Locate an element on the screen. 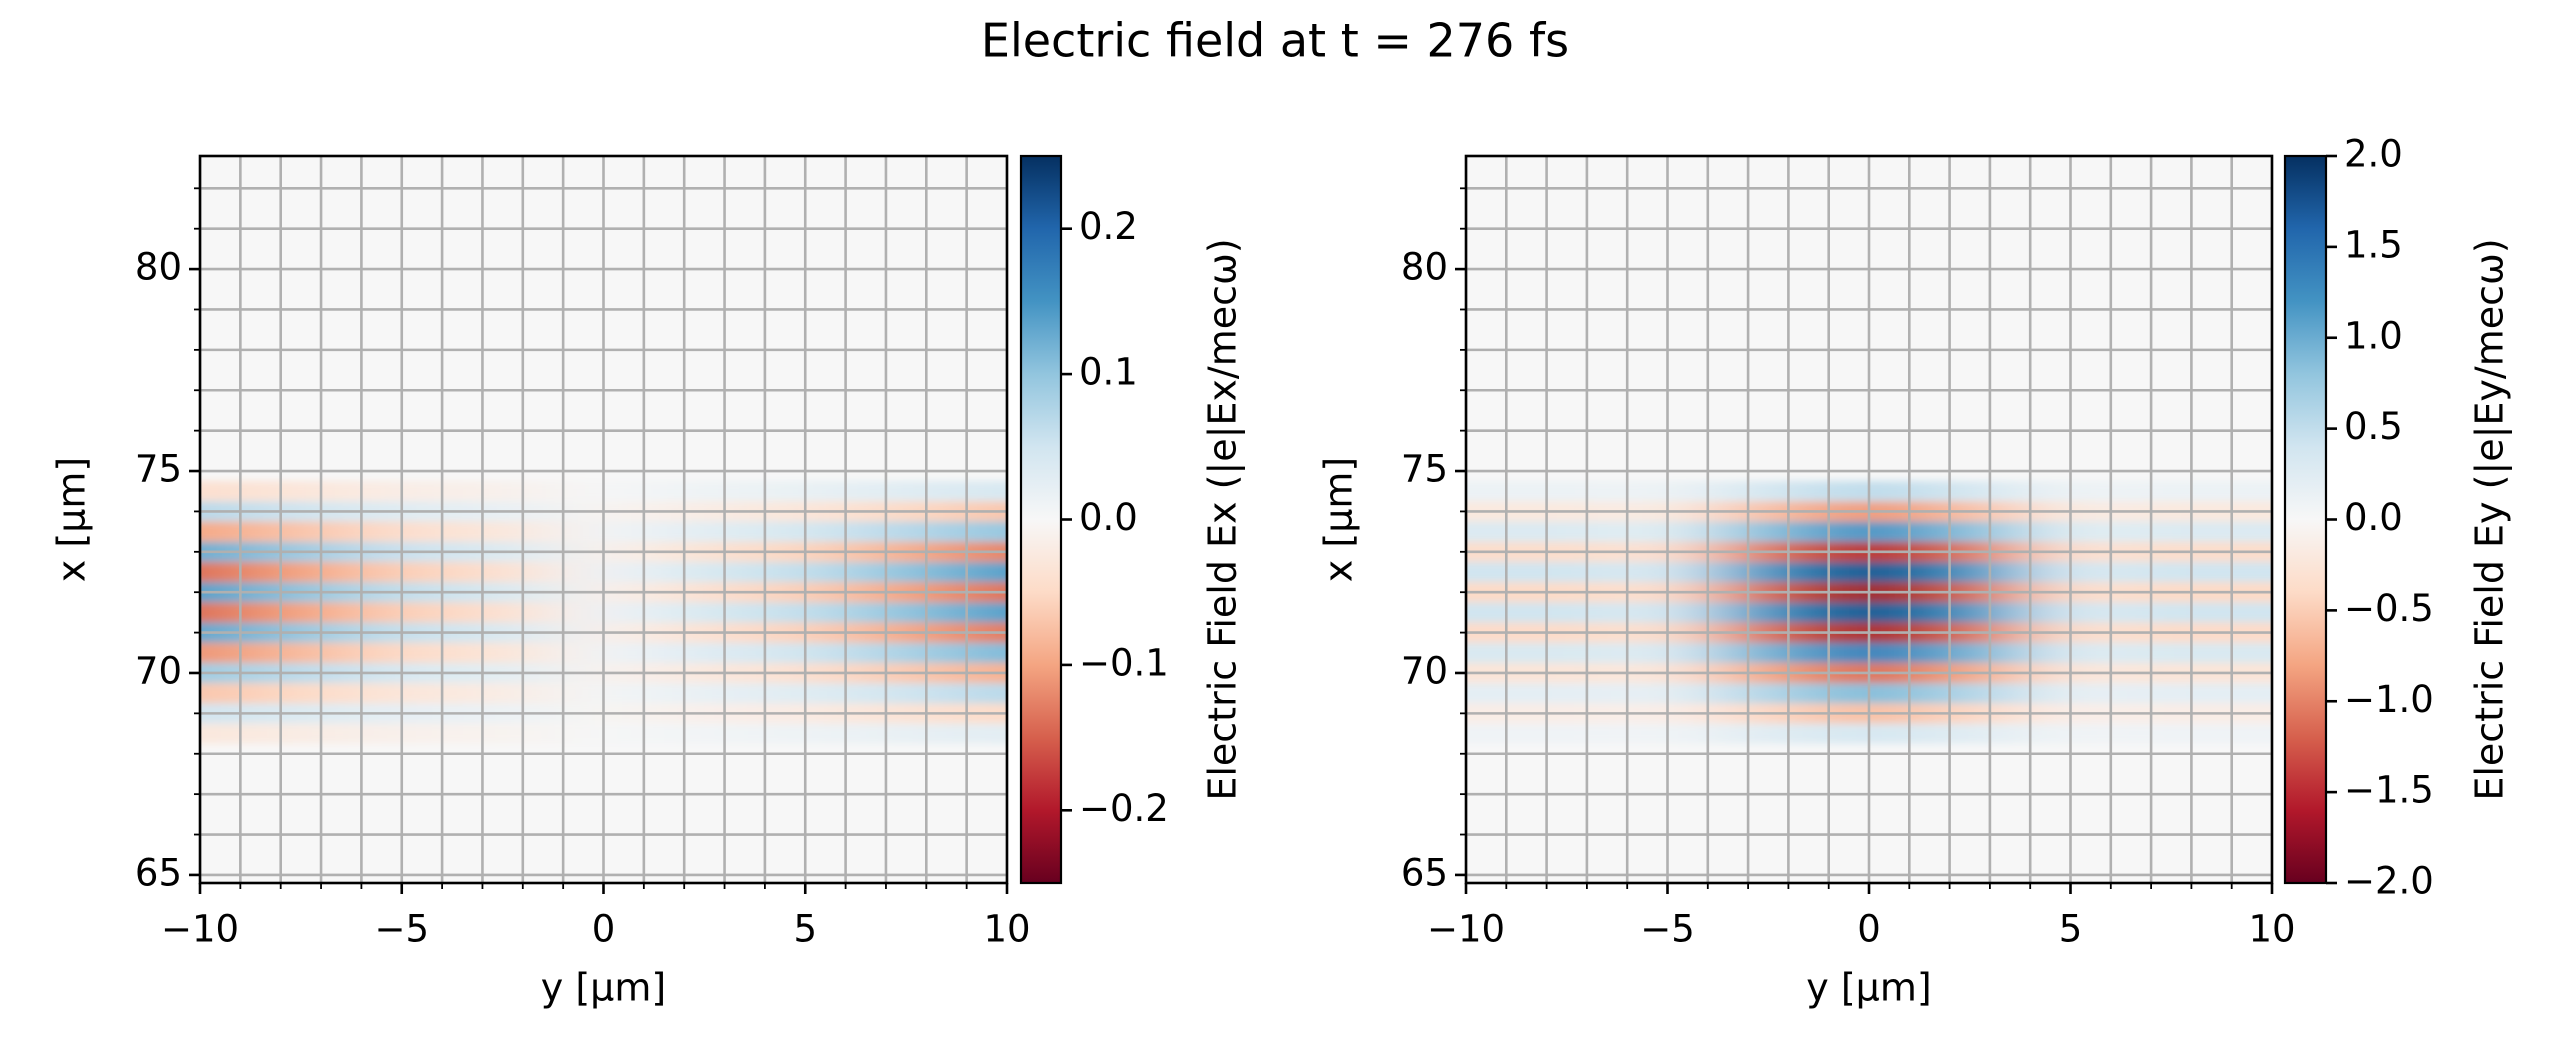  colorbar-tick-label: −0.1 is located at coordinates (1124, 662).